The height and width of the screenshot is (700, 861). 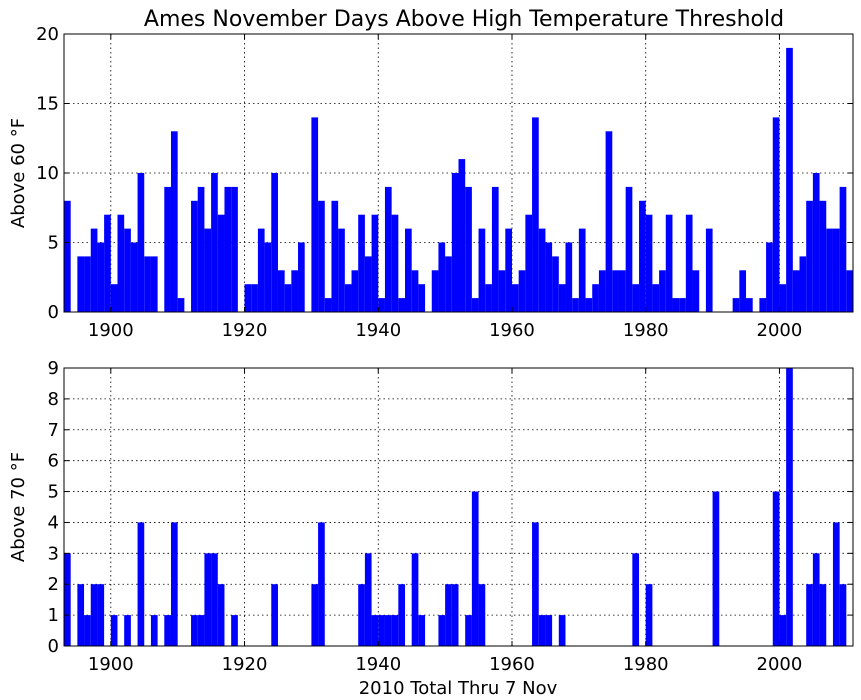 What do you see at coordinates (53, 584) in the screenshot?
I see `y-tick-label: 2` at bounding box center [53, 584].